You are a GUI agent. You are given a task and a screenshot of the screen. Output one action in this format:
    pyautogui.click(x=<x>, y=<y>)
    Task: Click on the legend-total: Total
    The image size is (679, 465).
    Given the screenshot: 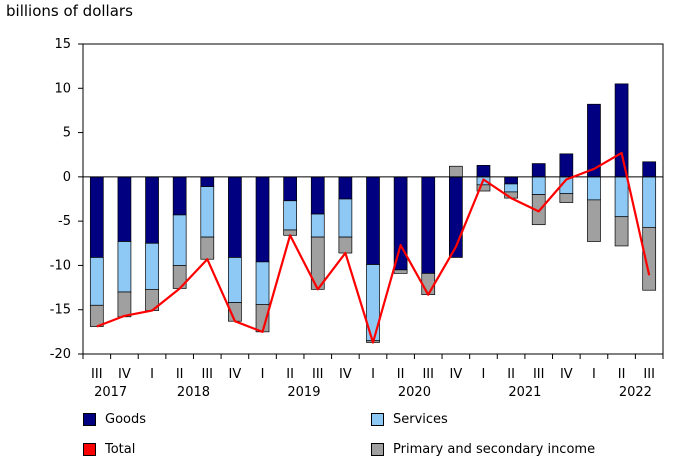 What is the action you would take?
    pyautogui.click(x=109, y=449)
    